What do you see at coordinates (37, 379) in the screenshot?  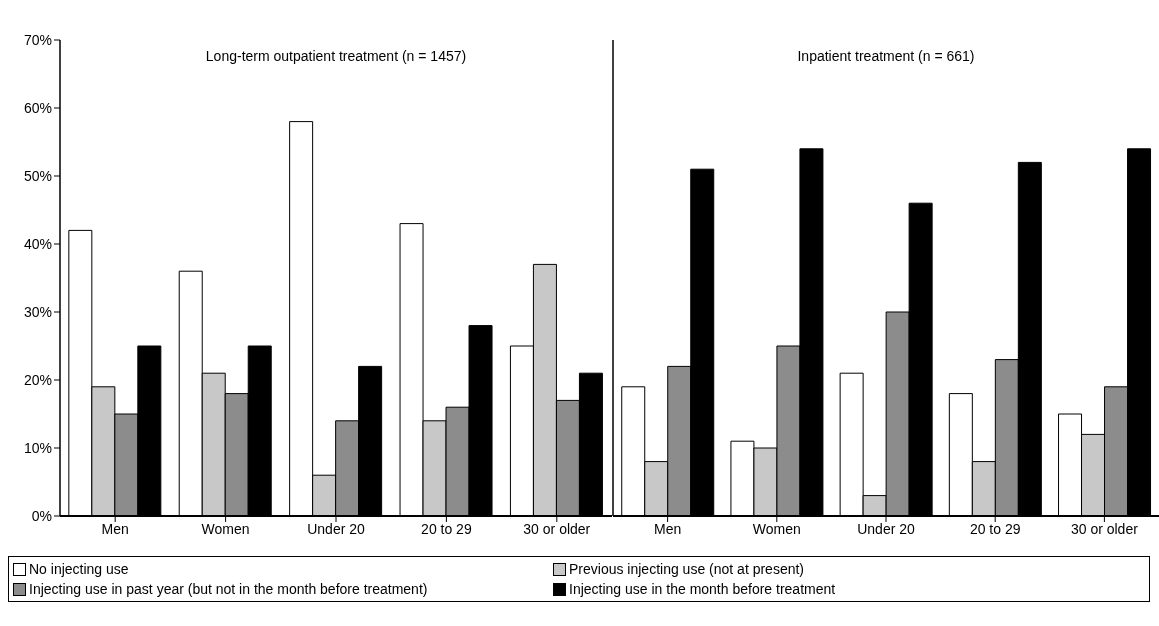 I see `y-tick-label: 20%` at bounding box center [37, 379].